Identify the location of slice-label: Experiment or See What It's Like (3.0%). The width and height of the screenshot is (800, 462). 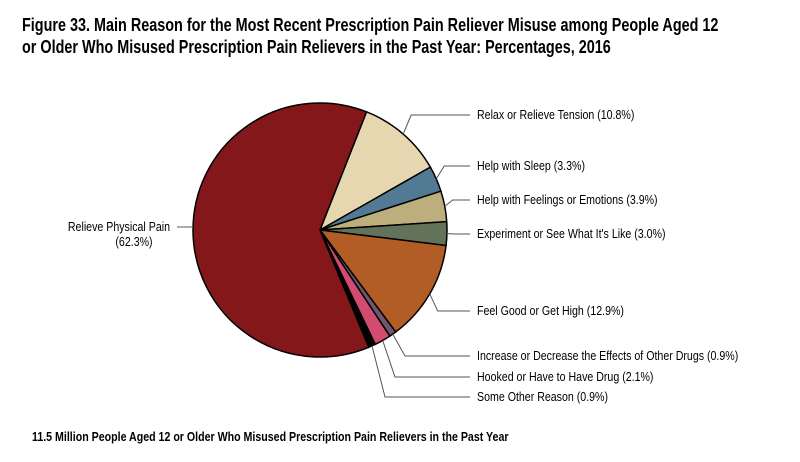
(571, 234).